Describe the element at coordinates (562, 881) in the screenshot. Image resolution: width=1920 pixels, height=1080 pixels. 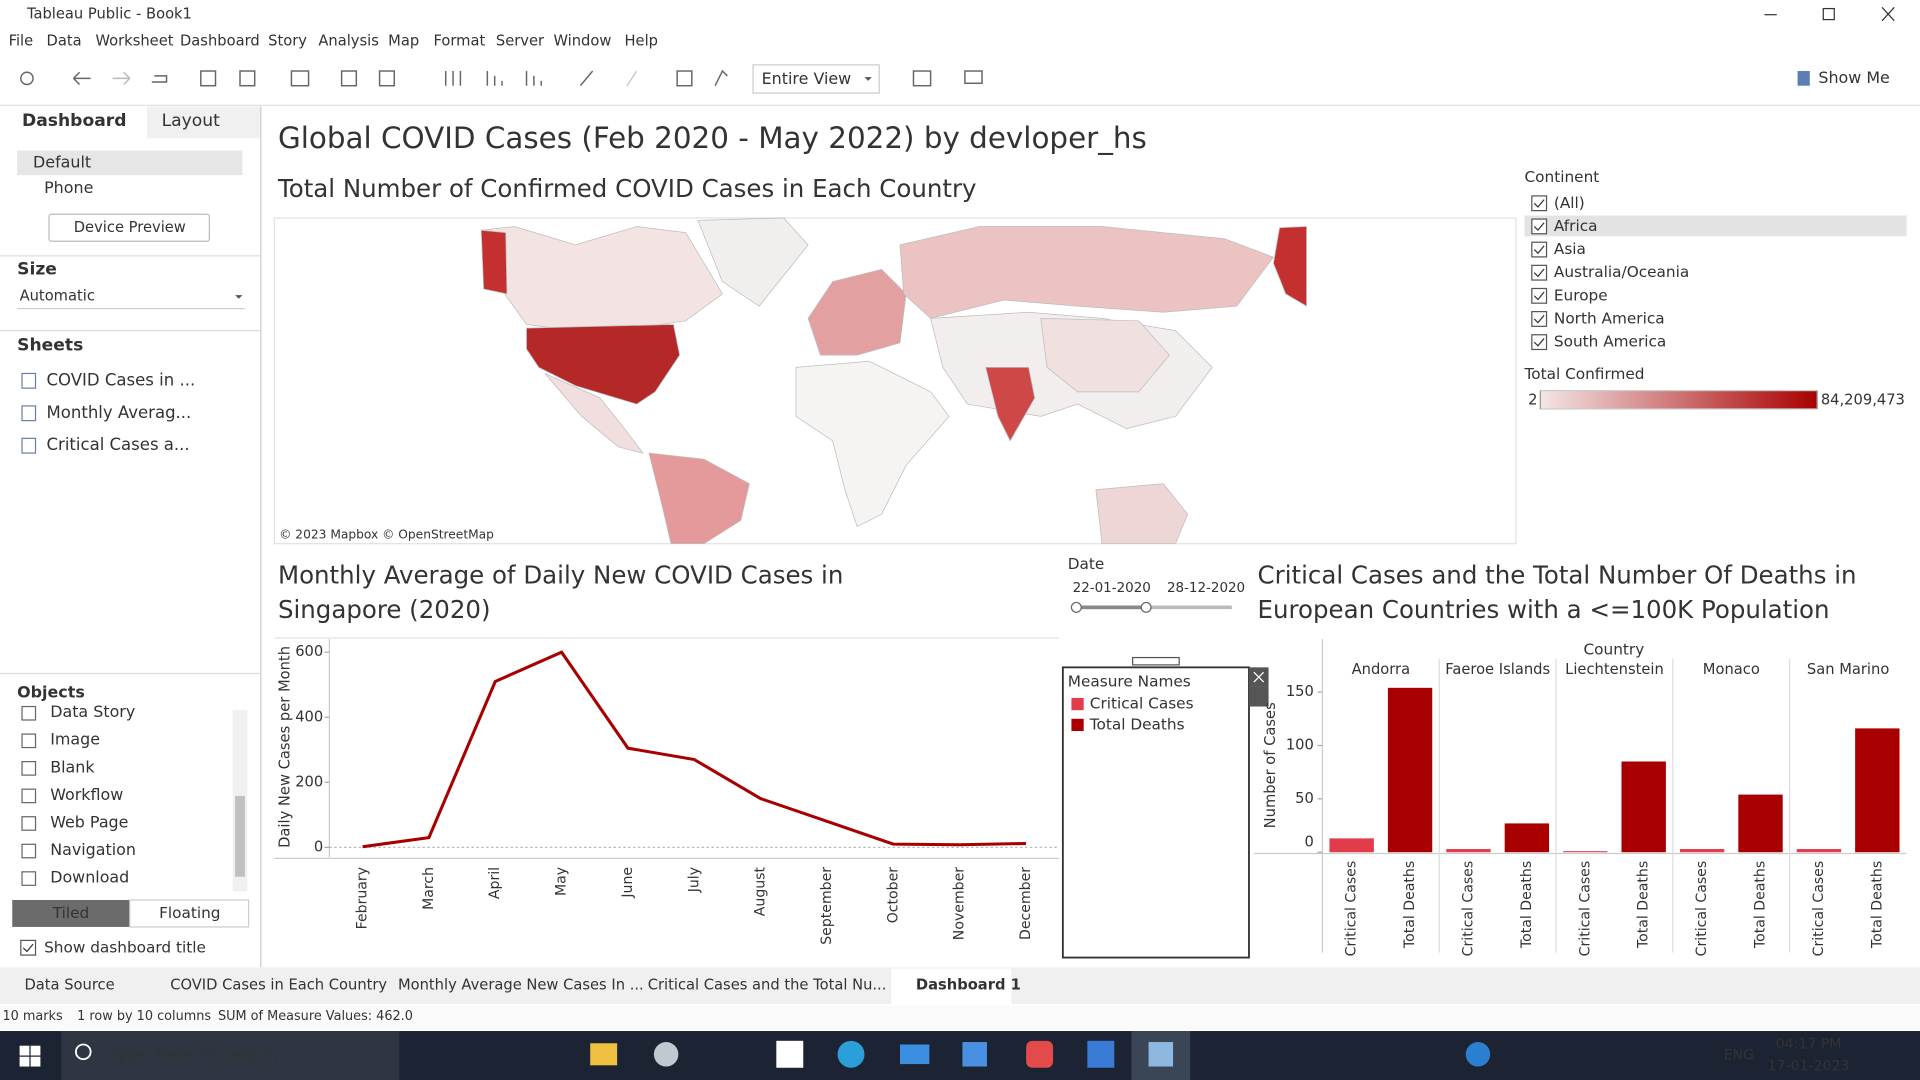
I see `x-tick-label: May` at that location.